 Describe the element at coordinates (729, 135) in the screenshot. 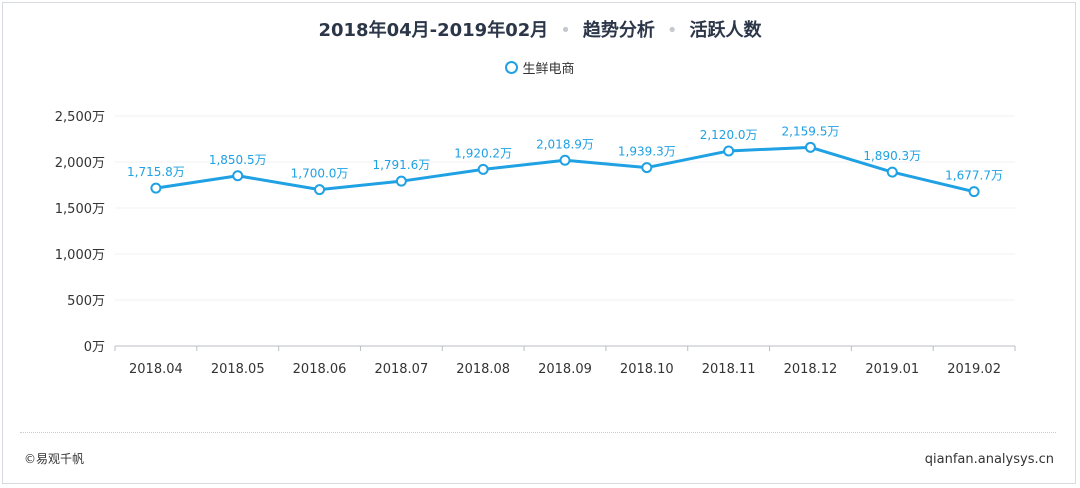

I see `data-label: 2,120.0万` at that location.